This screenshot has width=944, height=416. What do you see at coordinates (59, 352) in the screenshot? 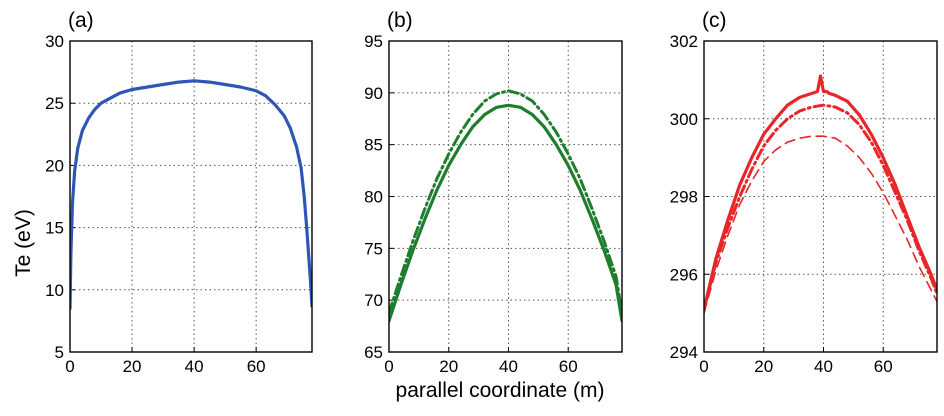
I see `y-tick-label: 5` at bounding box center [59, 352].